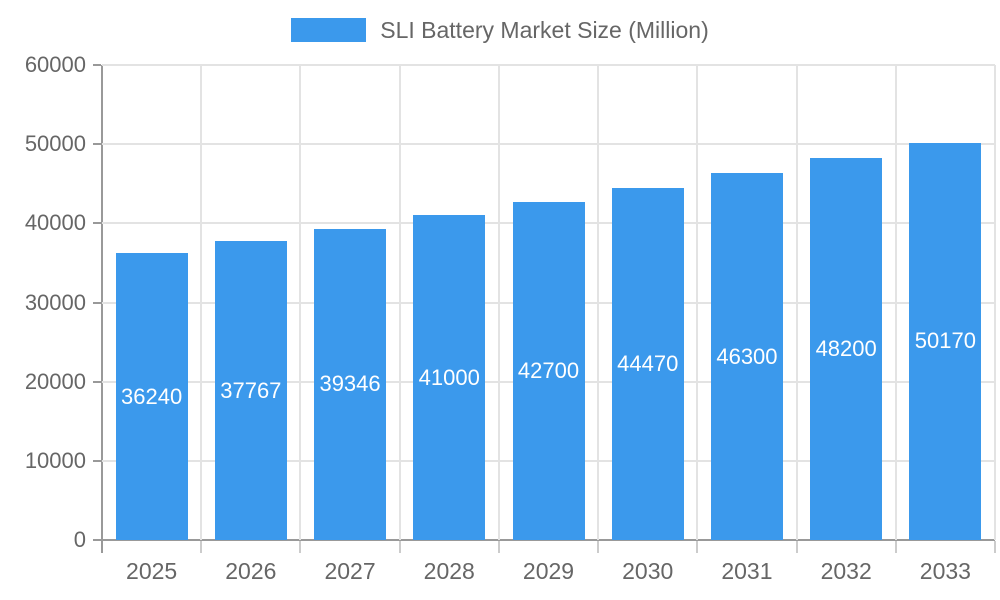 This screenshot has width=1000, height=600. What do you see at coordinates (55, 381) in the screenshot?
I see `y-axis-label: 20000` at bounding box center [55, 381].